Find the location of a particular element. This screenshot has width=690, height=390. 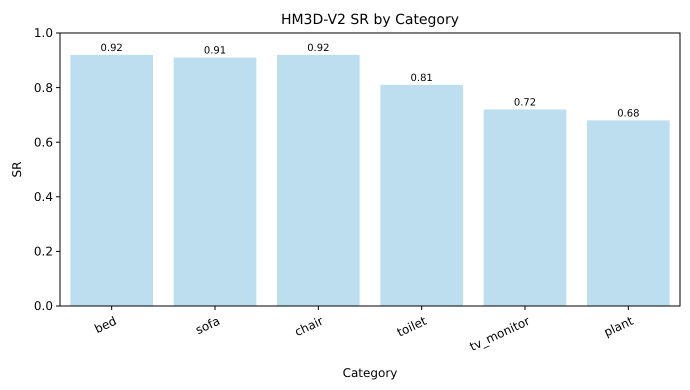

y-tick-label: 0.2 is located at coordinates (43, 251).